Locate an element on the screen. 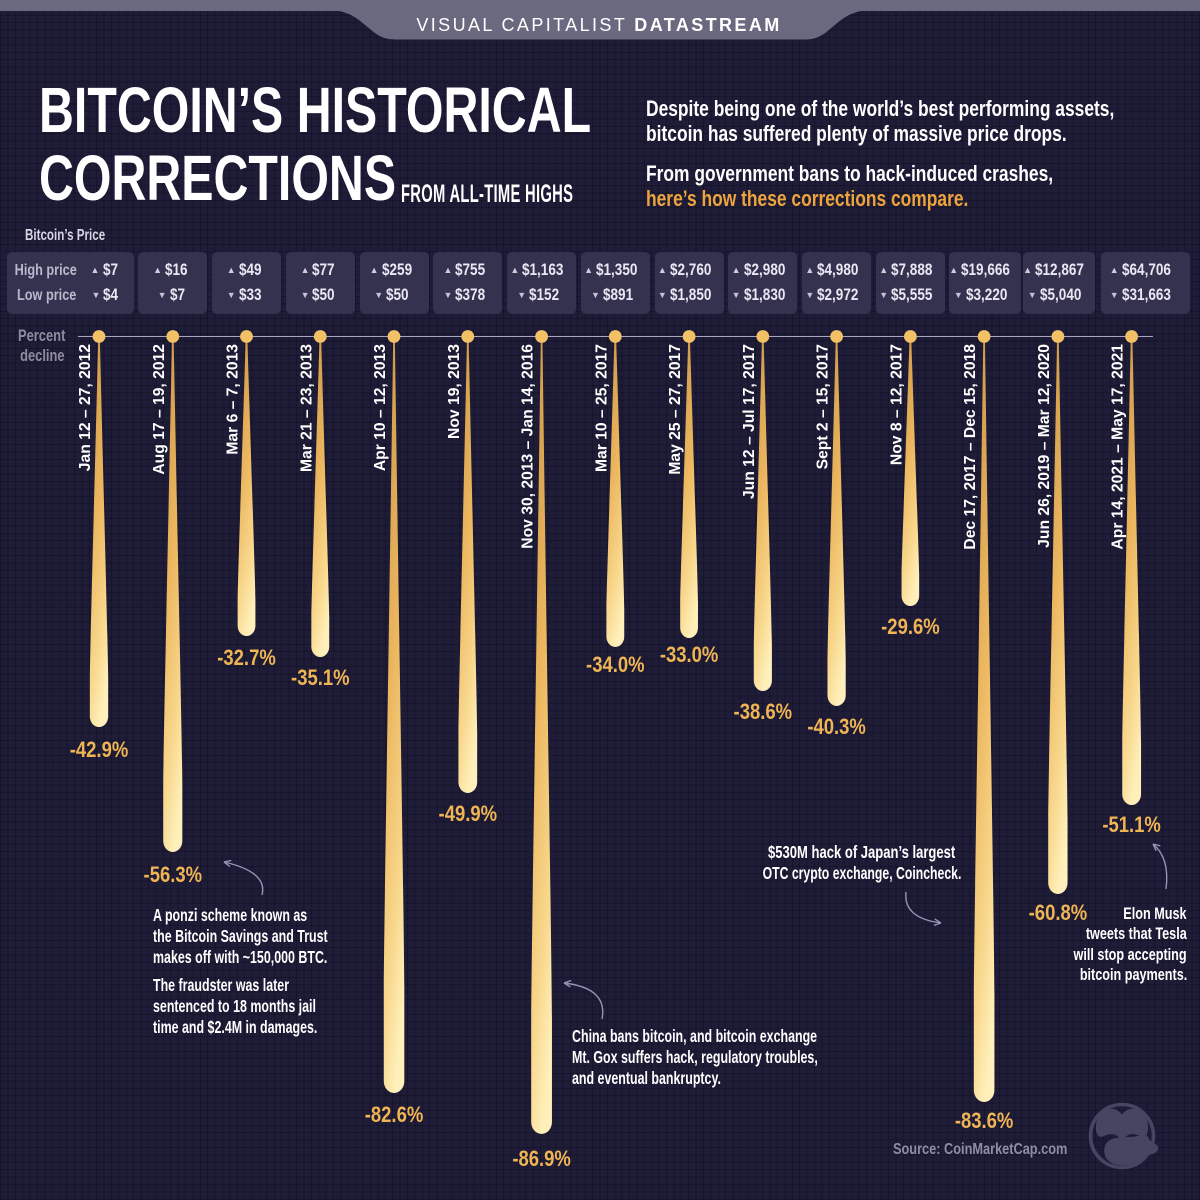 The height and width of the screenshot is (1200, 1200). svg-text: Mar 10 – 25, 2017 is located at coordinates (601, 408).